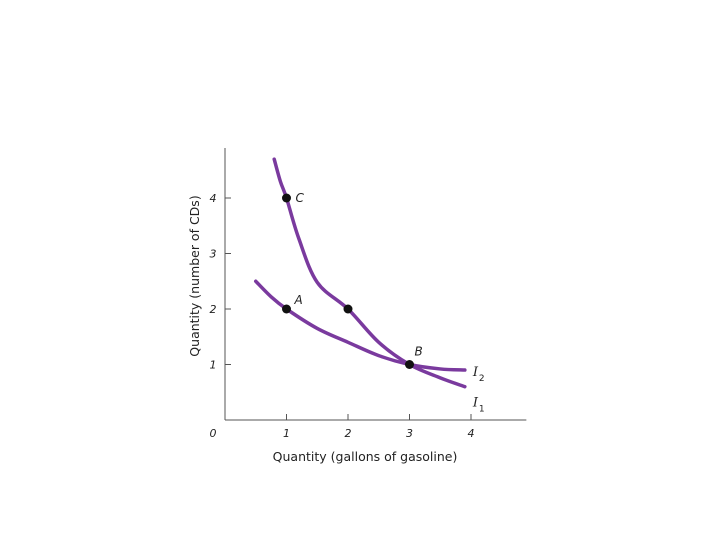 The height and width of the screenshot is (540, 720). I want to click on y-tick-label: 2, so click(213, 309).